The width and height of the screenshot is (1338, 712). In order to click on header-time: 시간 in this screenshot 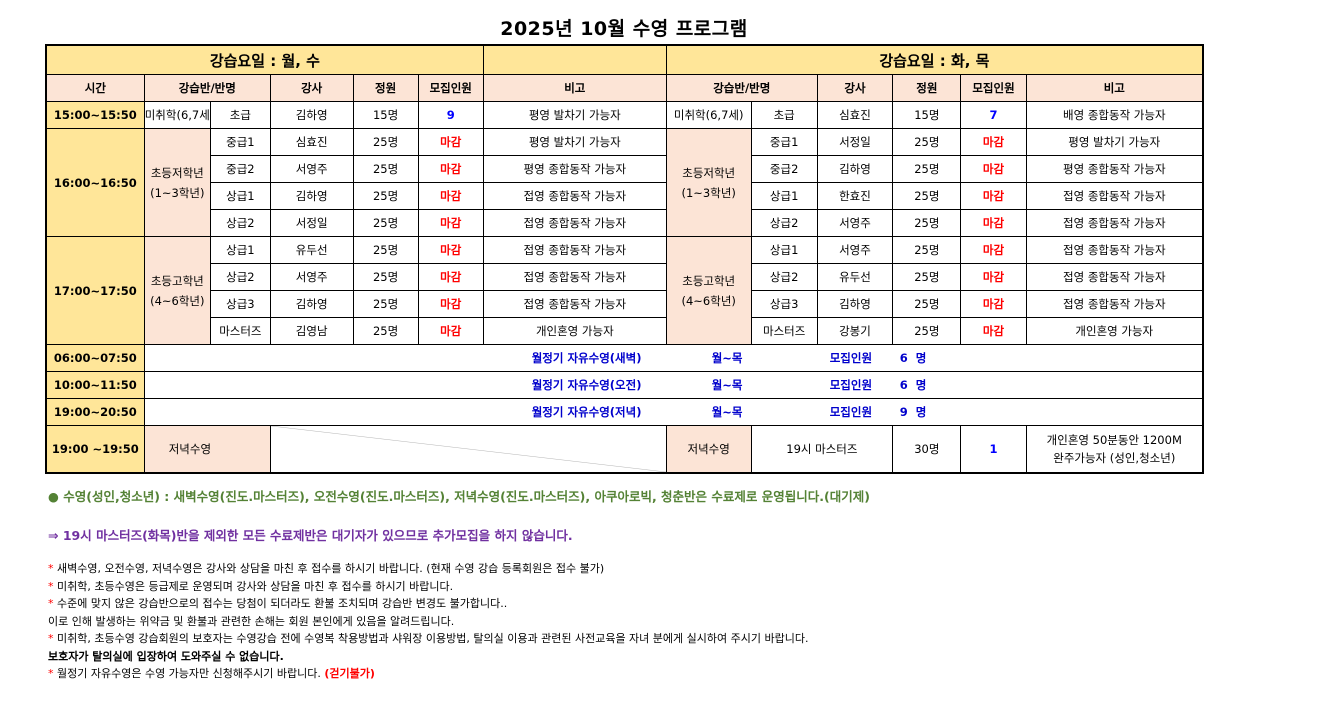, I will do `click(95, 88)`.